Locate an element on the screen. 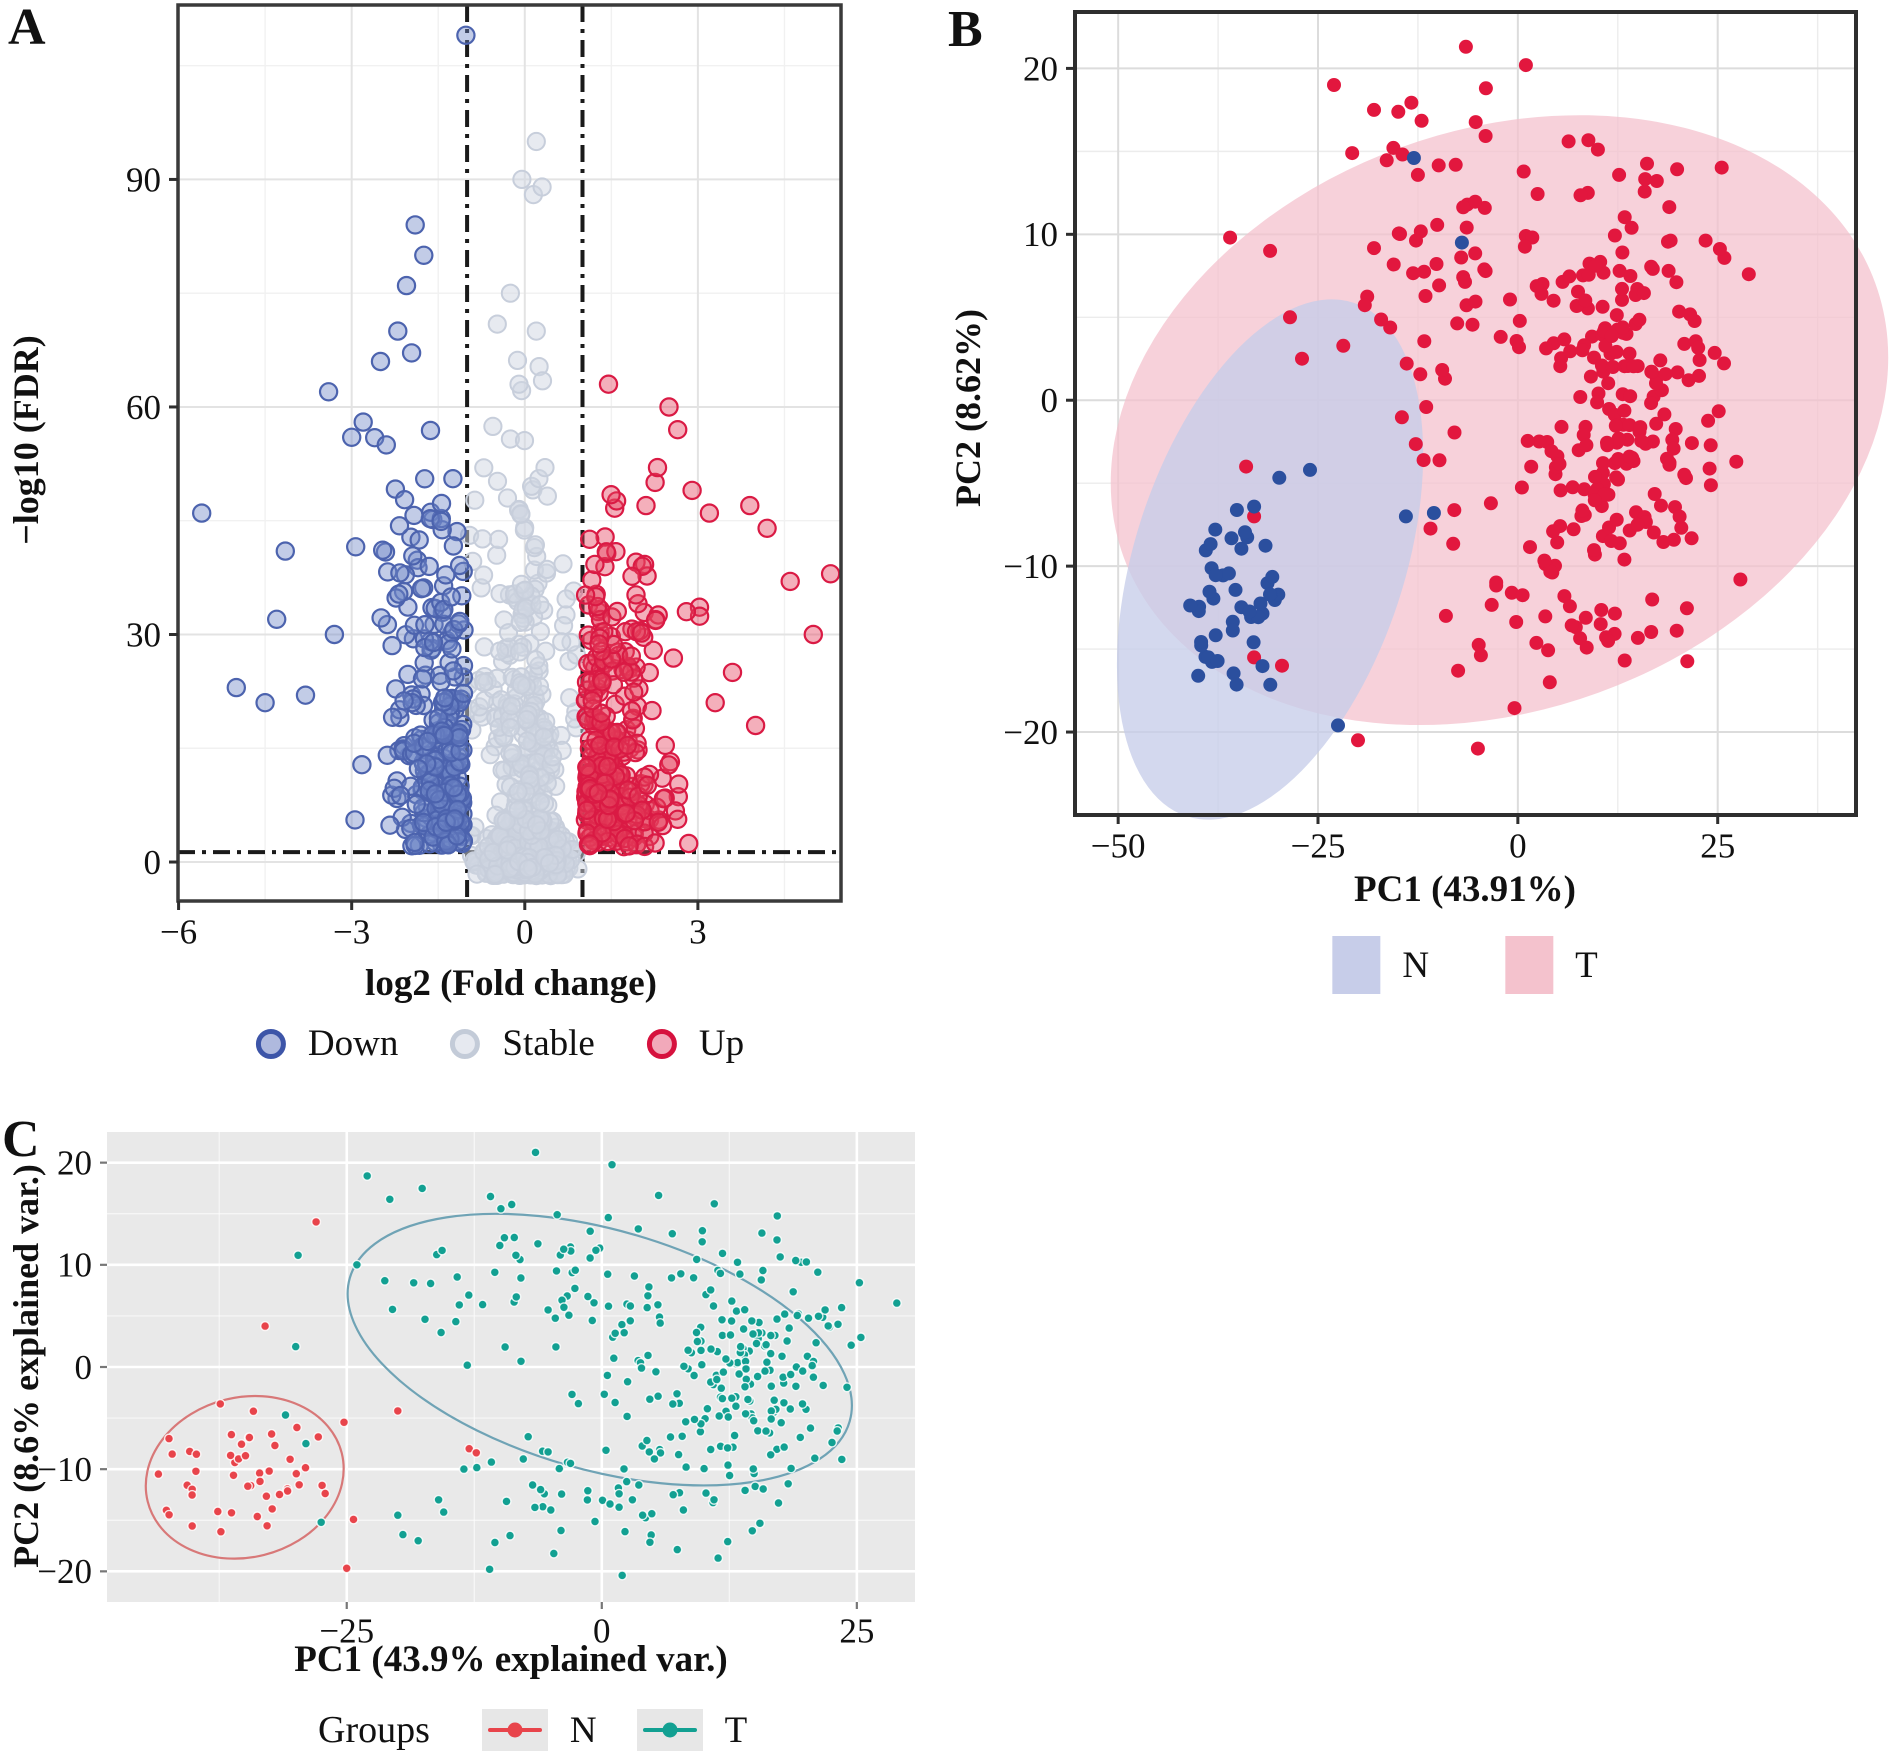 The image size is (1889, 1751). up-point-icon is located at coordinates (661, 1043).